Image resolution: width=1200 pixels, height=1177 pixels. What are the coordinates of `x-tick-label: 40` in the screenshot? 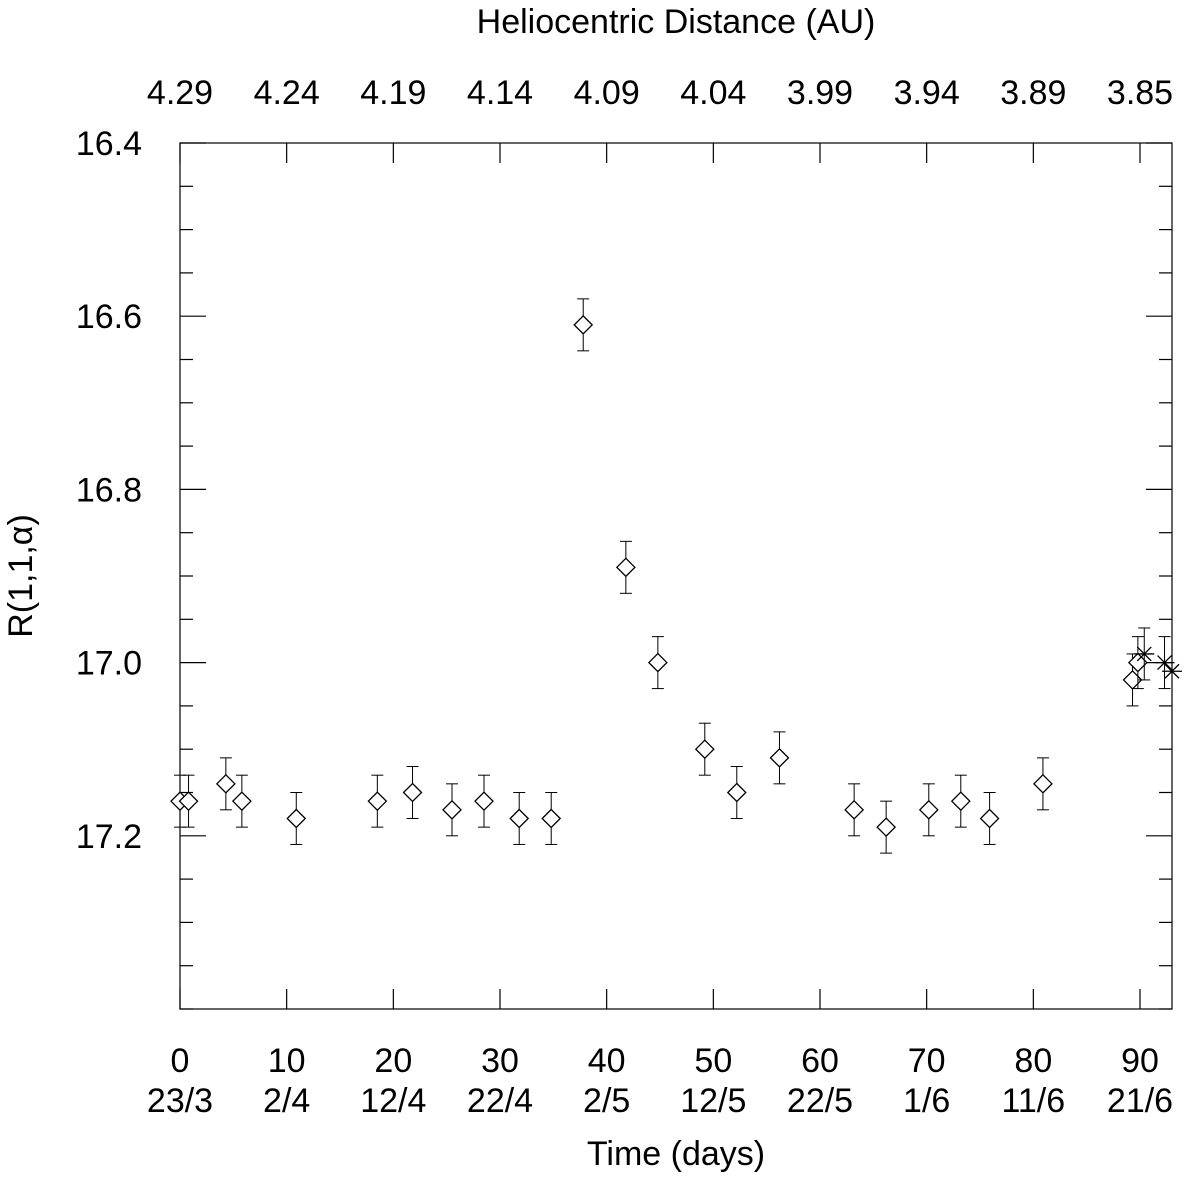 It's located at (607, 1061).